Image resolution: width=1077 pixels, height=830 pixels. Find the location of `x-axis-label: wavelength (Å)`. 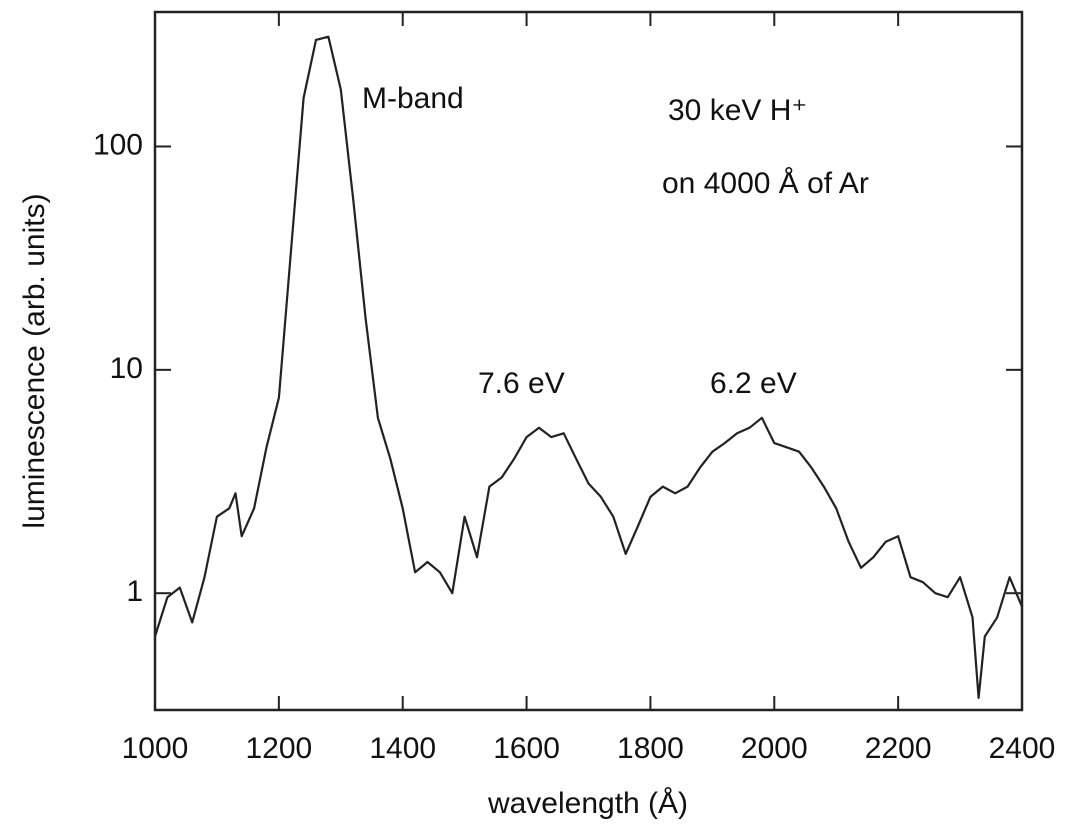

x-axis-label: wavelength (Å) is located at coordinates (587, 803).